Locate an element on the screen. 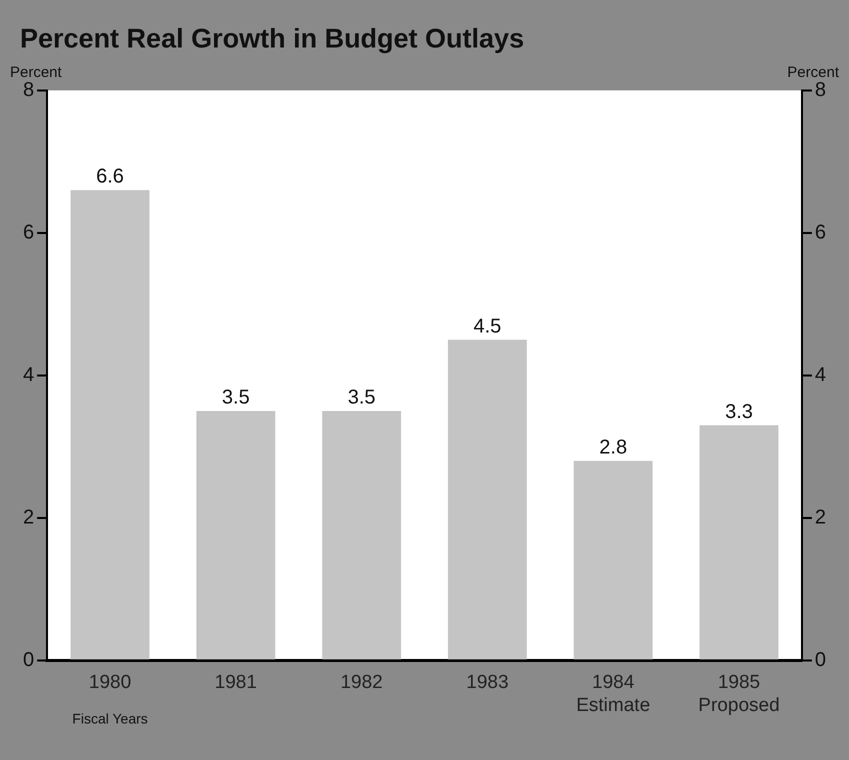 This screenshot has width=849, height=760. x-tick-label: 1984 Estimate is located at coordinates (613, 694).